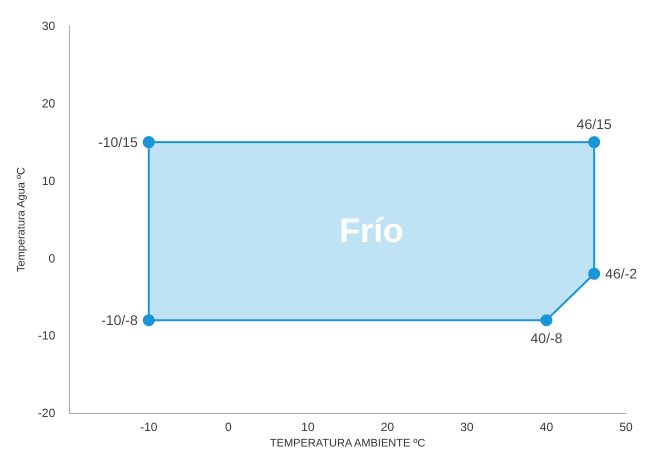 The height and width of the screenshot is (462, 648). I want to click on y-tick-label: 20, so click(49, 103).